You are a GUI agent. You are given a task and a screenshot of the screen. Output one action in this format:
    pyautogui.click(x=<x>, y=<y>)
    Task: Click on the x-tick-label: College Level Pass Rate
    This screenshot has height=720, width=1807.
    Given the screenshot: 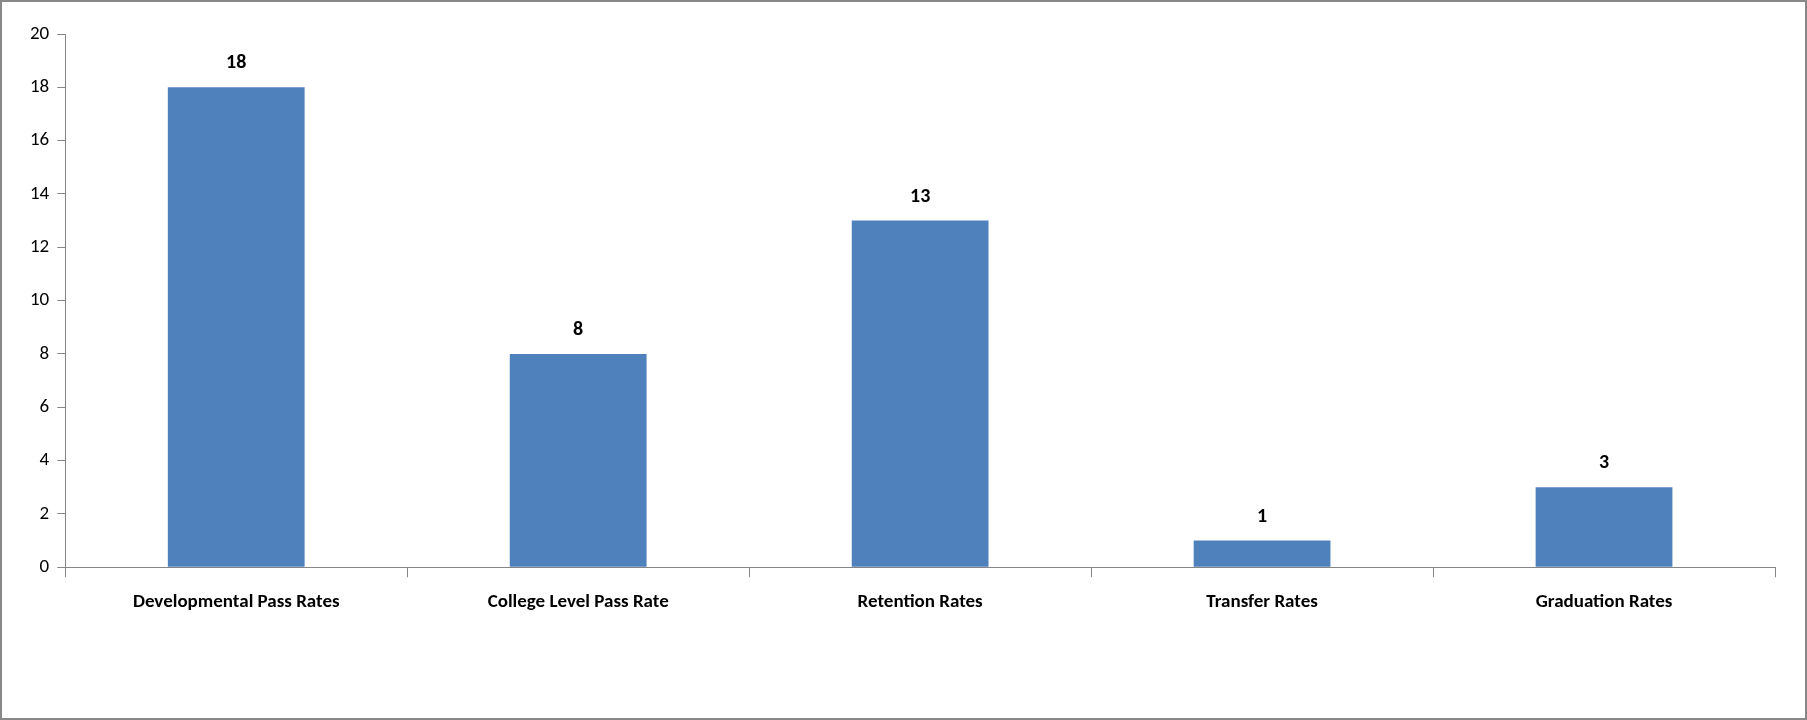 What is the action you would take?
    pyautogui.click(x=578, y=601)
    